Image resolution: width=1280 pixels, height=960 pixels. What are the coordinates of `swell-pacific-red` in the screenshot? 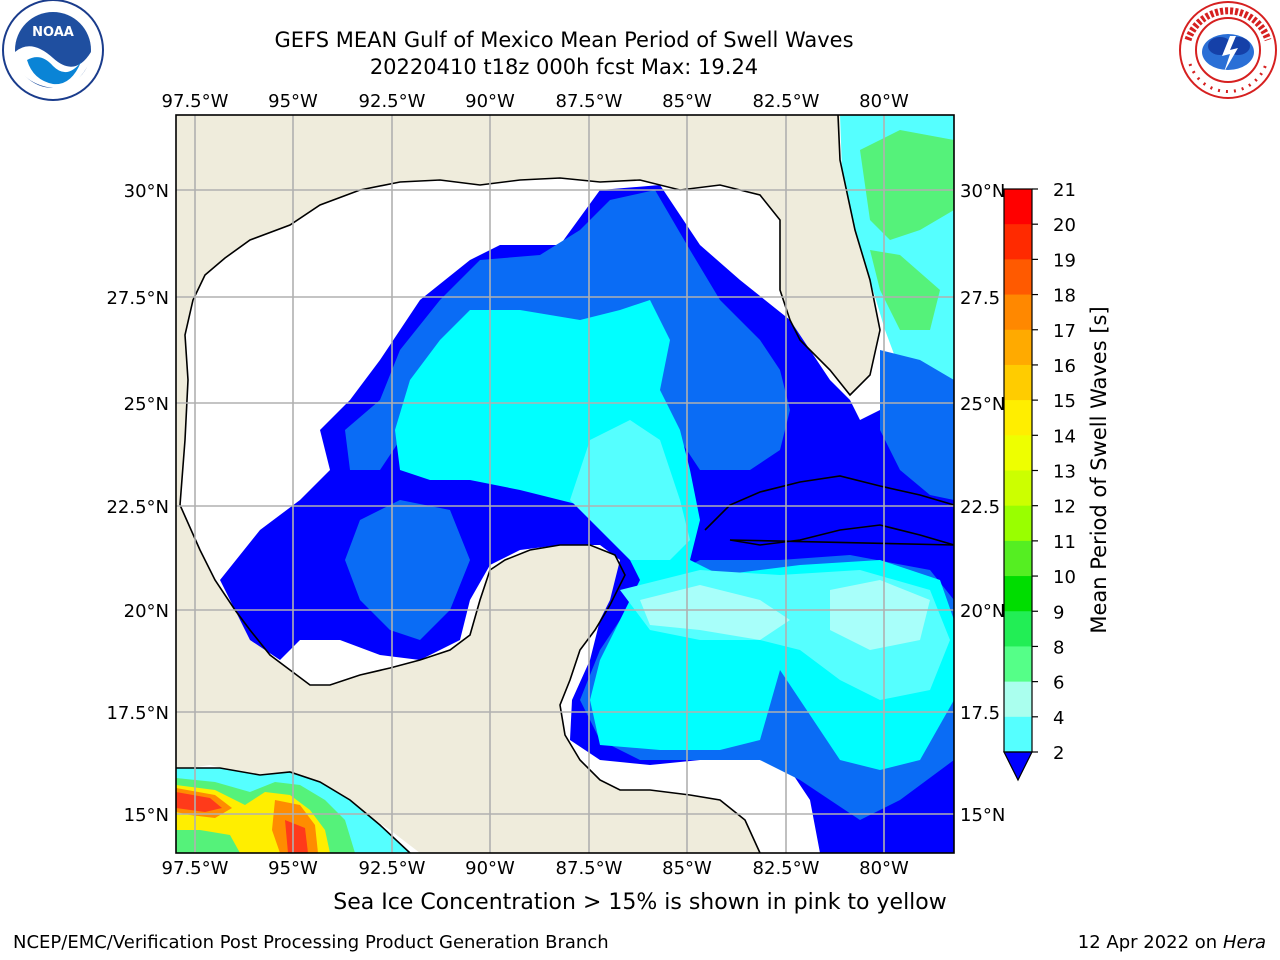 It's located at (199, 802).